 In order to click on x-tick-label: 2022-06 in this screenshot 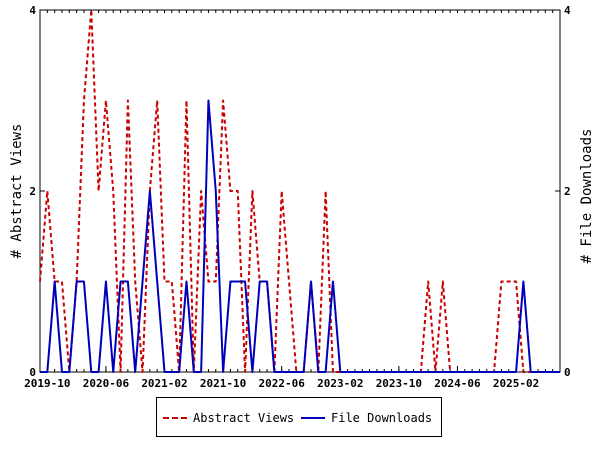, I will do `click(282, 383)`.